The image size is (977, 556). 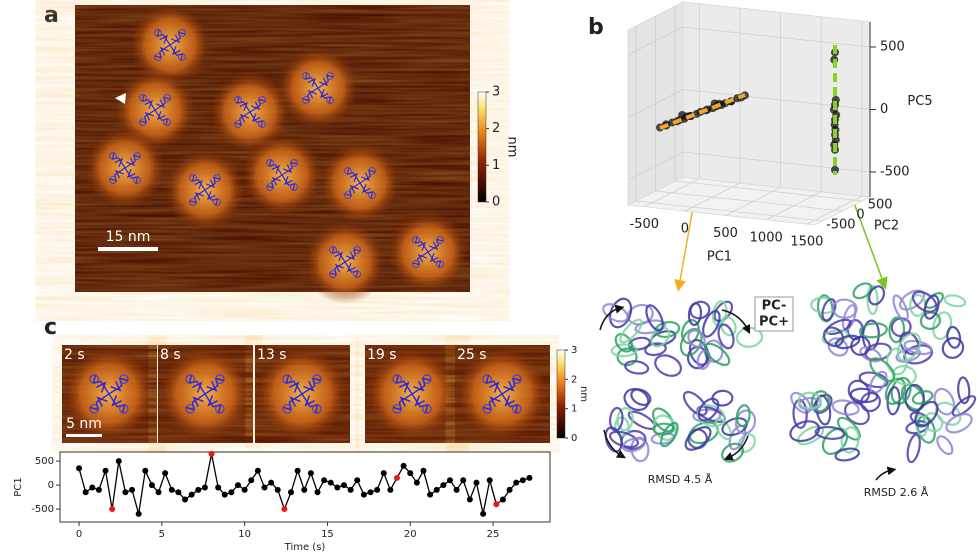 I want to click on frame-time-label: 13 s, so click(x=272, y=355).